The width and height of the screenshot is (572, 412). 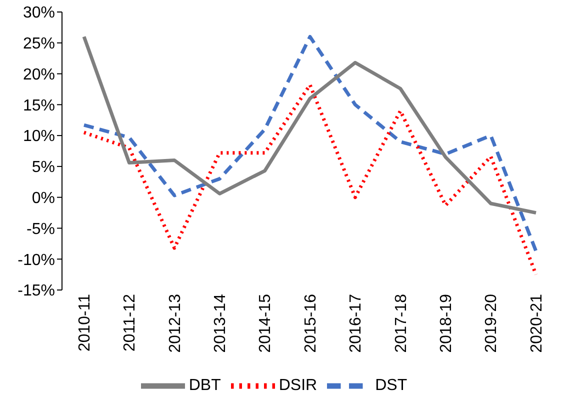 What do you see at coordinates (38, 44) in the screenshot?
I see `y-tick-label: 25%` at bounding box center [38, 44].